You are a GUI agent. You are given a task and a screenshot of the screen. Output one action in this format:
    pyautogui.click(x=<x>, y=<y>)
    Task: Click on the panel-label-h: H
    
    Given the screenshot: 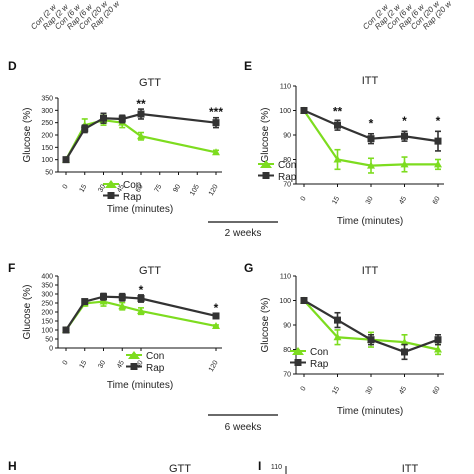 What is the action you would take?
    pyautogui.click(x=12, y=466)
    